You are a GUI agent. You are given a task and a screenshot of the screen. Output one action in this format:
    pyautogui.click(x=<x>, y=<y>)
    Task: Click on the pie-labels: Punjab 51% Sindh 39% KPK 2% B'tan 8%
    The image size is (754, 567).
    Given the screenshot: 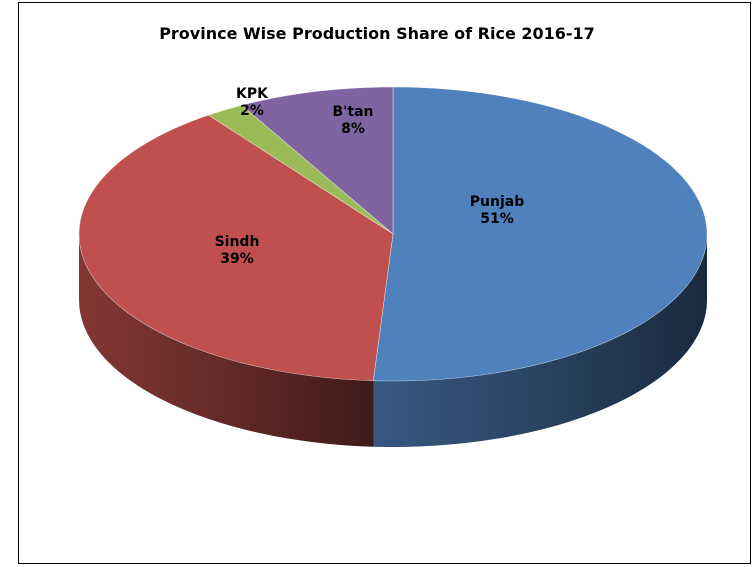 What is the action you would take?
    pyautogui.click(x=370, y=176)
    